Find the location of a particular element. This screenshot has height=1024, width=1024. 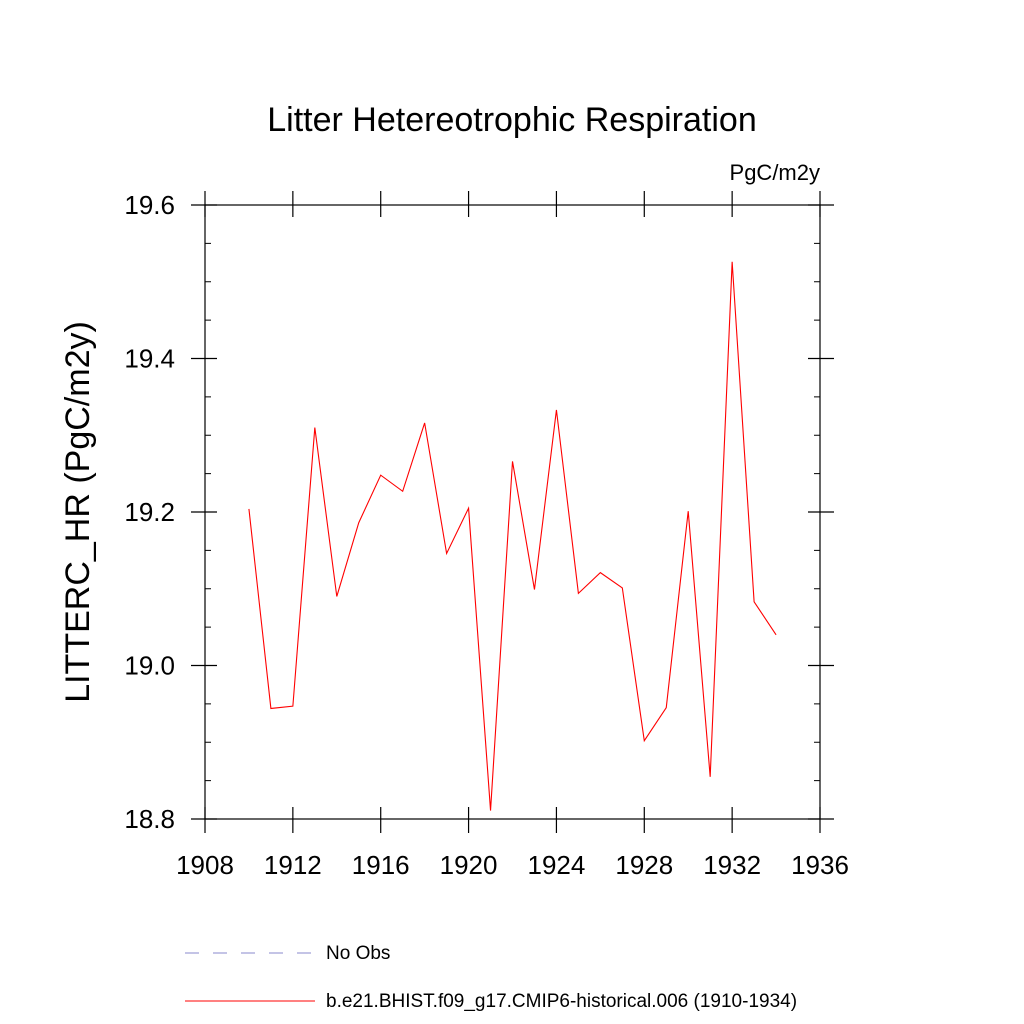

x-tick-label: 1908 is located at coordinates (205, 865).